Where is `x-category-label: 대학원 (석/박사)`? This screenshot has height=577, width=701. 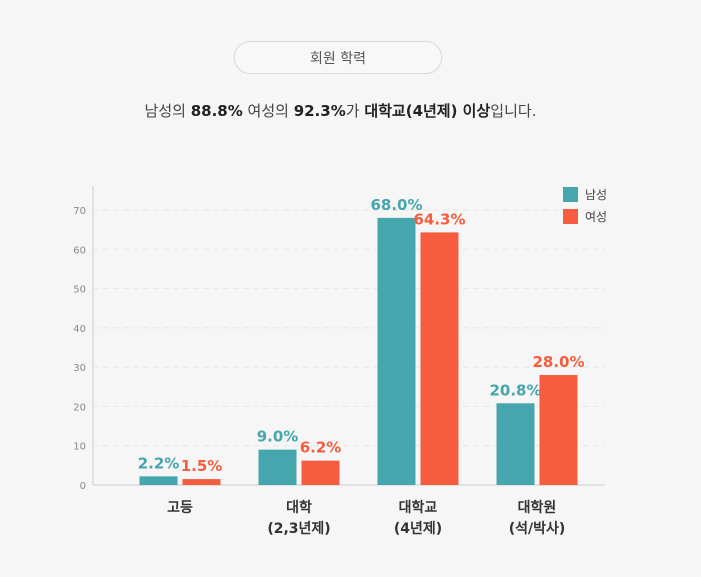 x-category-label: 대학원 (석/박사) is located at coordinates (537, 519).